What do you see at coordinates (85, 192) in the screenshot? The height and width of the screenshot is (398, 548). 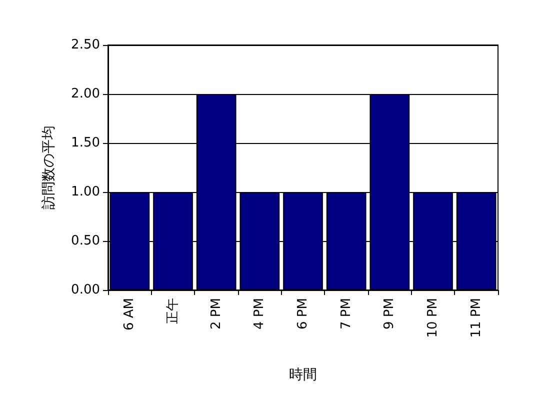 I see `y-tick-label: 1.00` at bounding box center [85, 192].